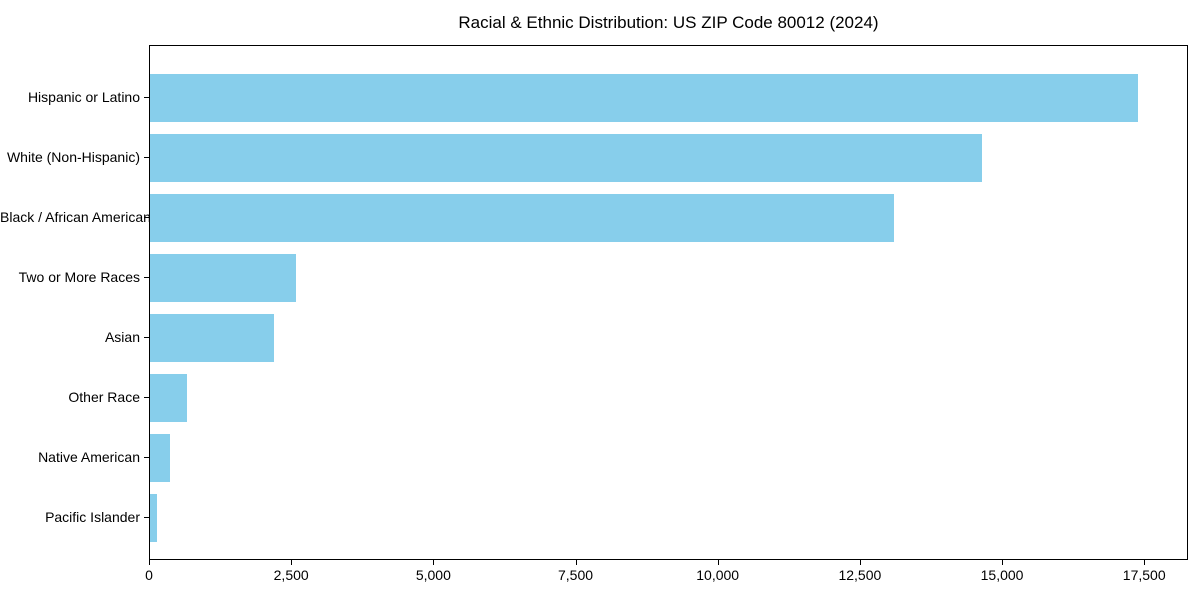 The width and height of the screenshot is (1200, 600). What do you see at coordinates (153, 517) in the screenshot?
I see `bar-pacific-islander` at bounding box center [153, 517].